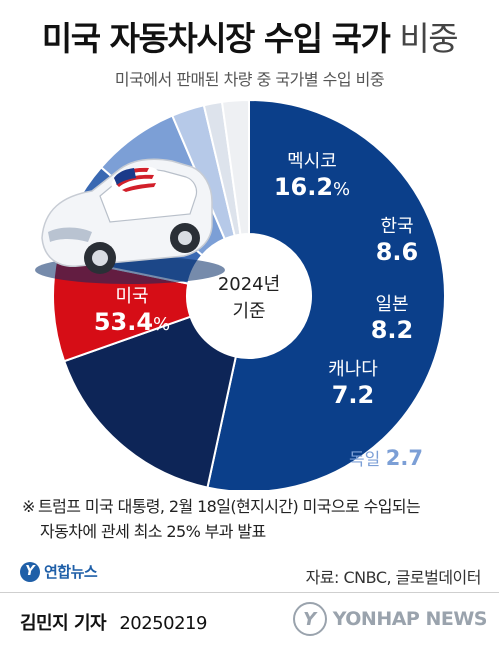  I want to click on center-label-basis: 기준, so click(248, 311).